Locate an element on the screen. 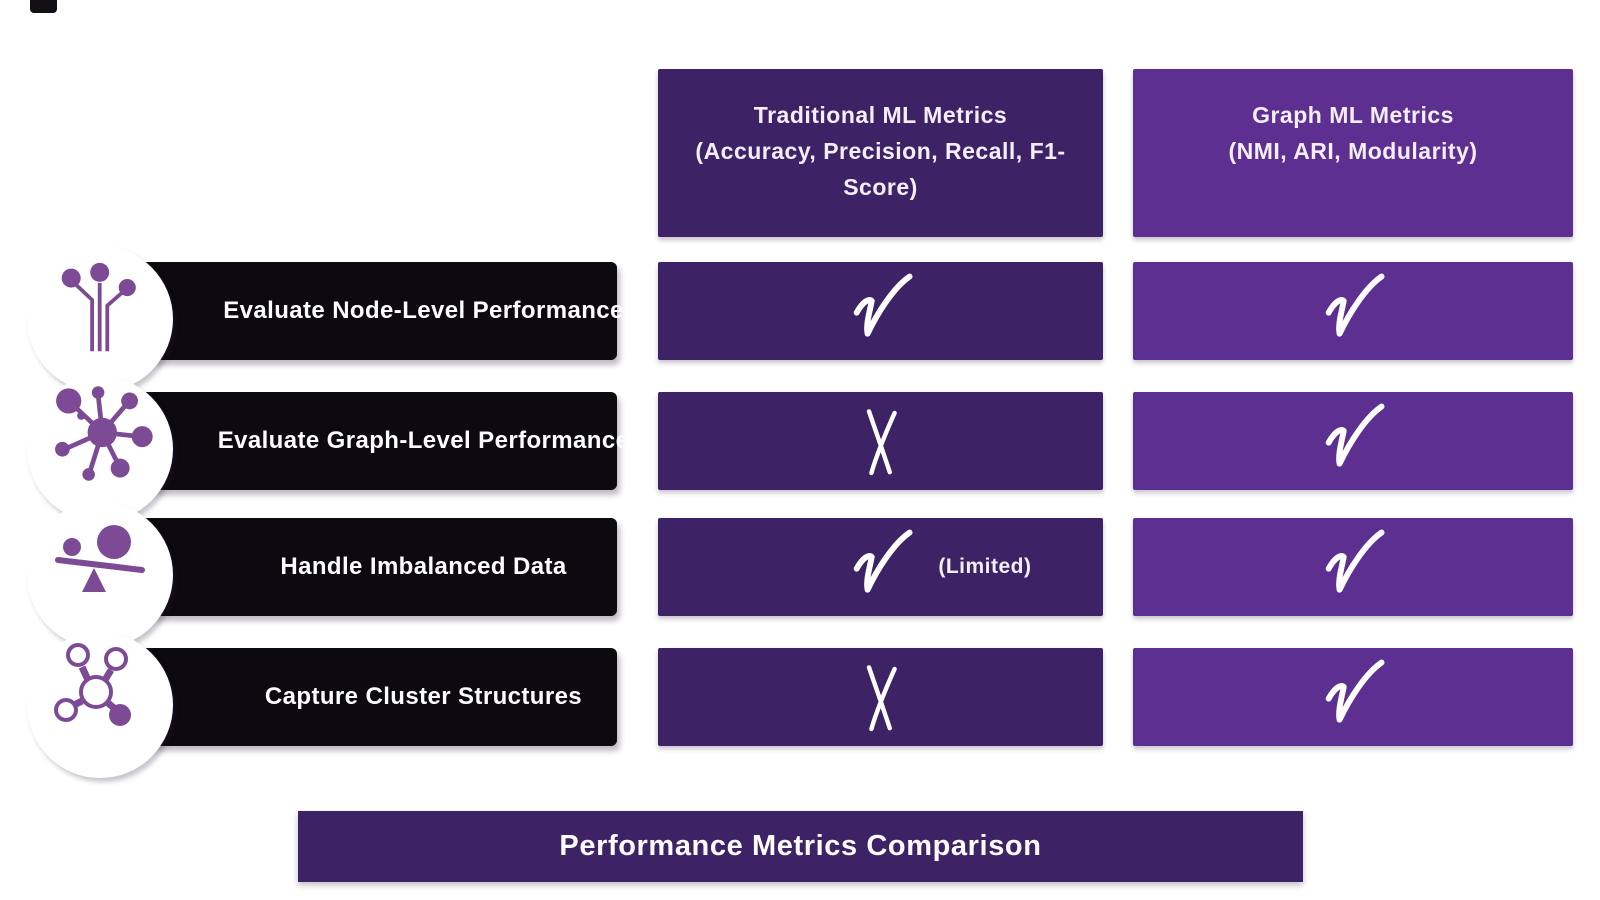 The height and width of the screenshot is (900, 1600). cell-imbalanced-traditional: (Limited) is located at coordinates (880, 567).